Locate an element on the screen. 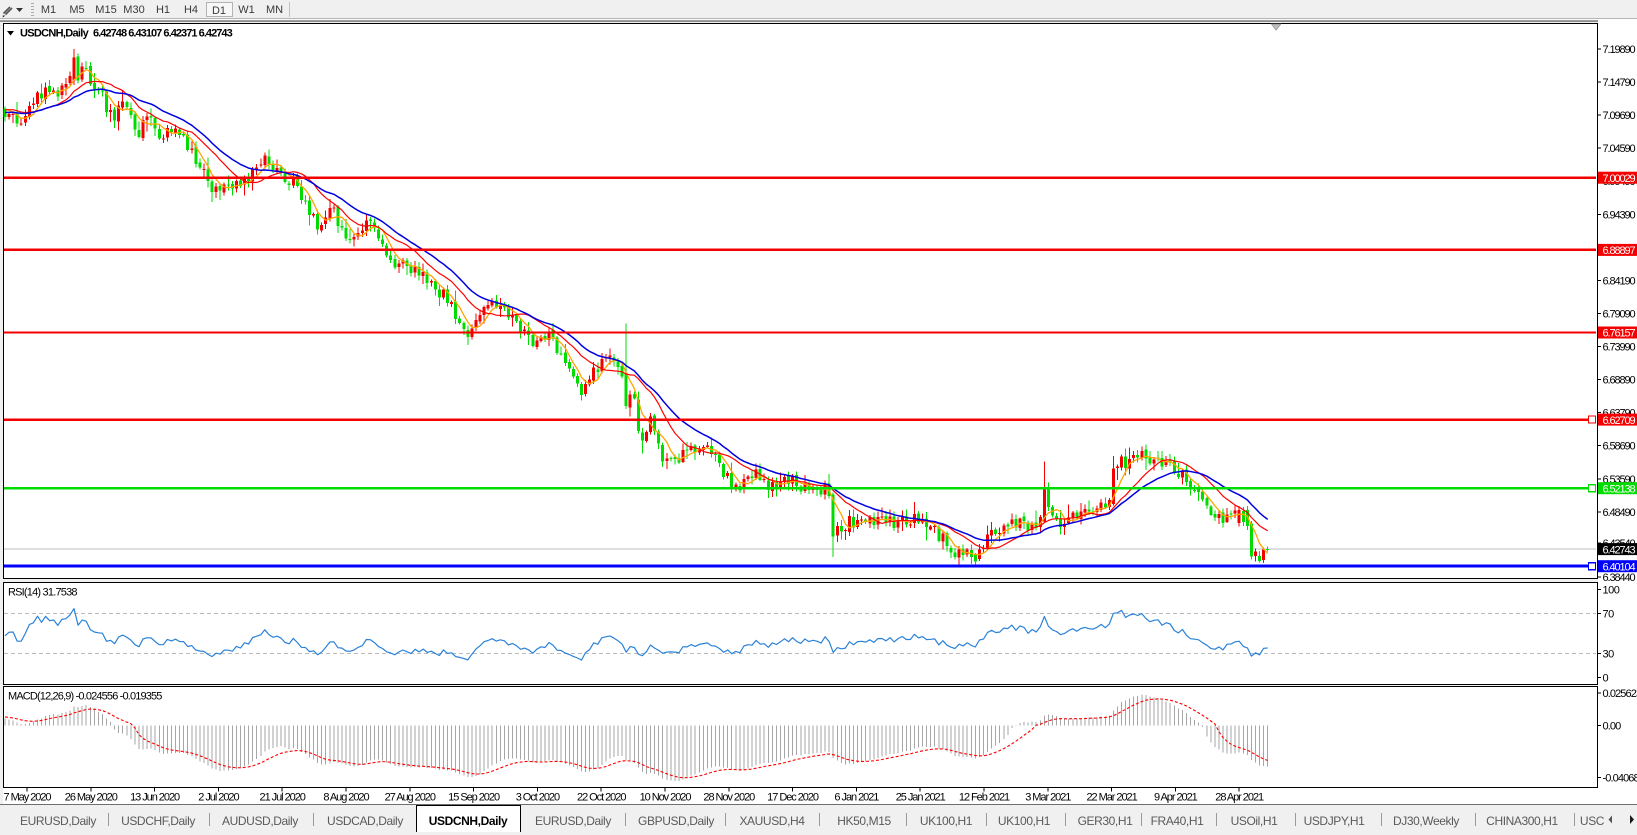 The width and height of the screenshot is (1637, 835). svg-text: 7.14790 is located at coordinates (1619, 83).